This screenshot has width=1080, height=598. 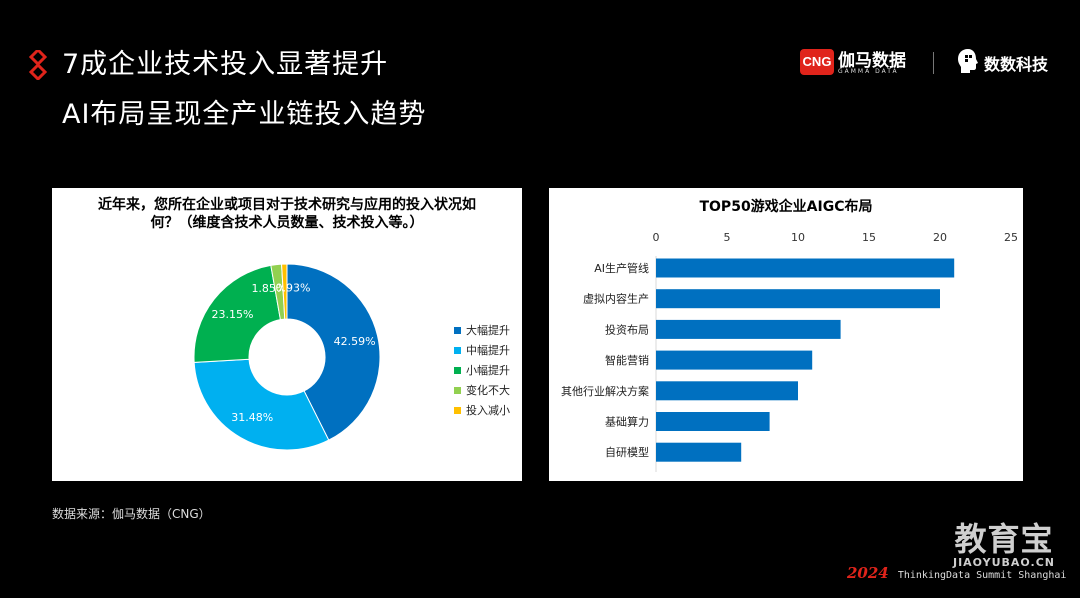 I want to click on watermark-url: JIAOYUBAO.CN, so click(x=1004, y=562).